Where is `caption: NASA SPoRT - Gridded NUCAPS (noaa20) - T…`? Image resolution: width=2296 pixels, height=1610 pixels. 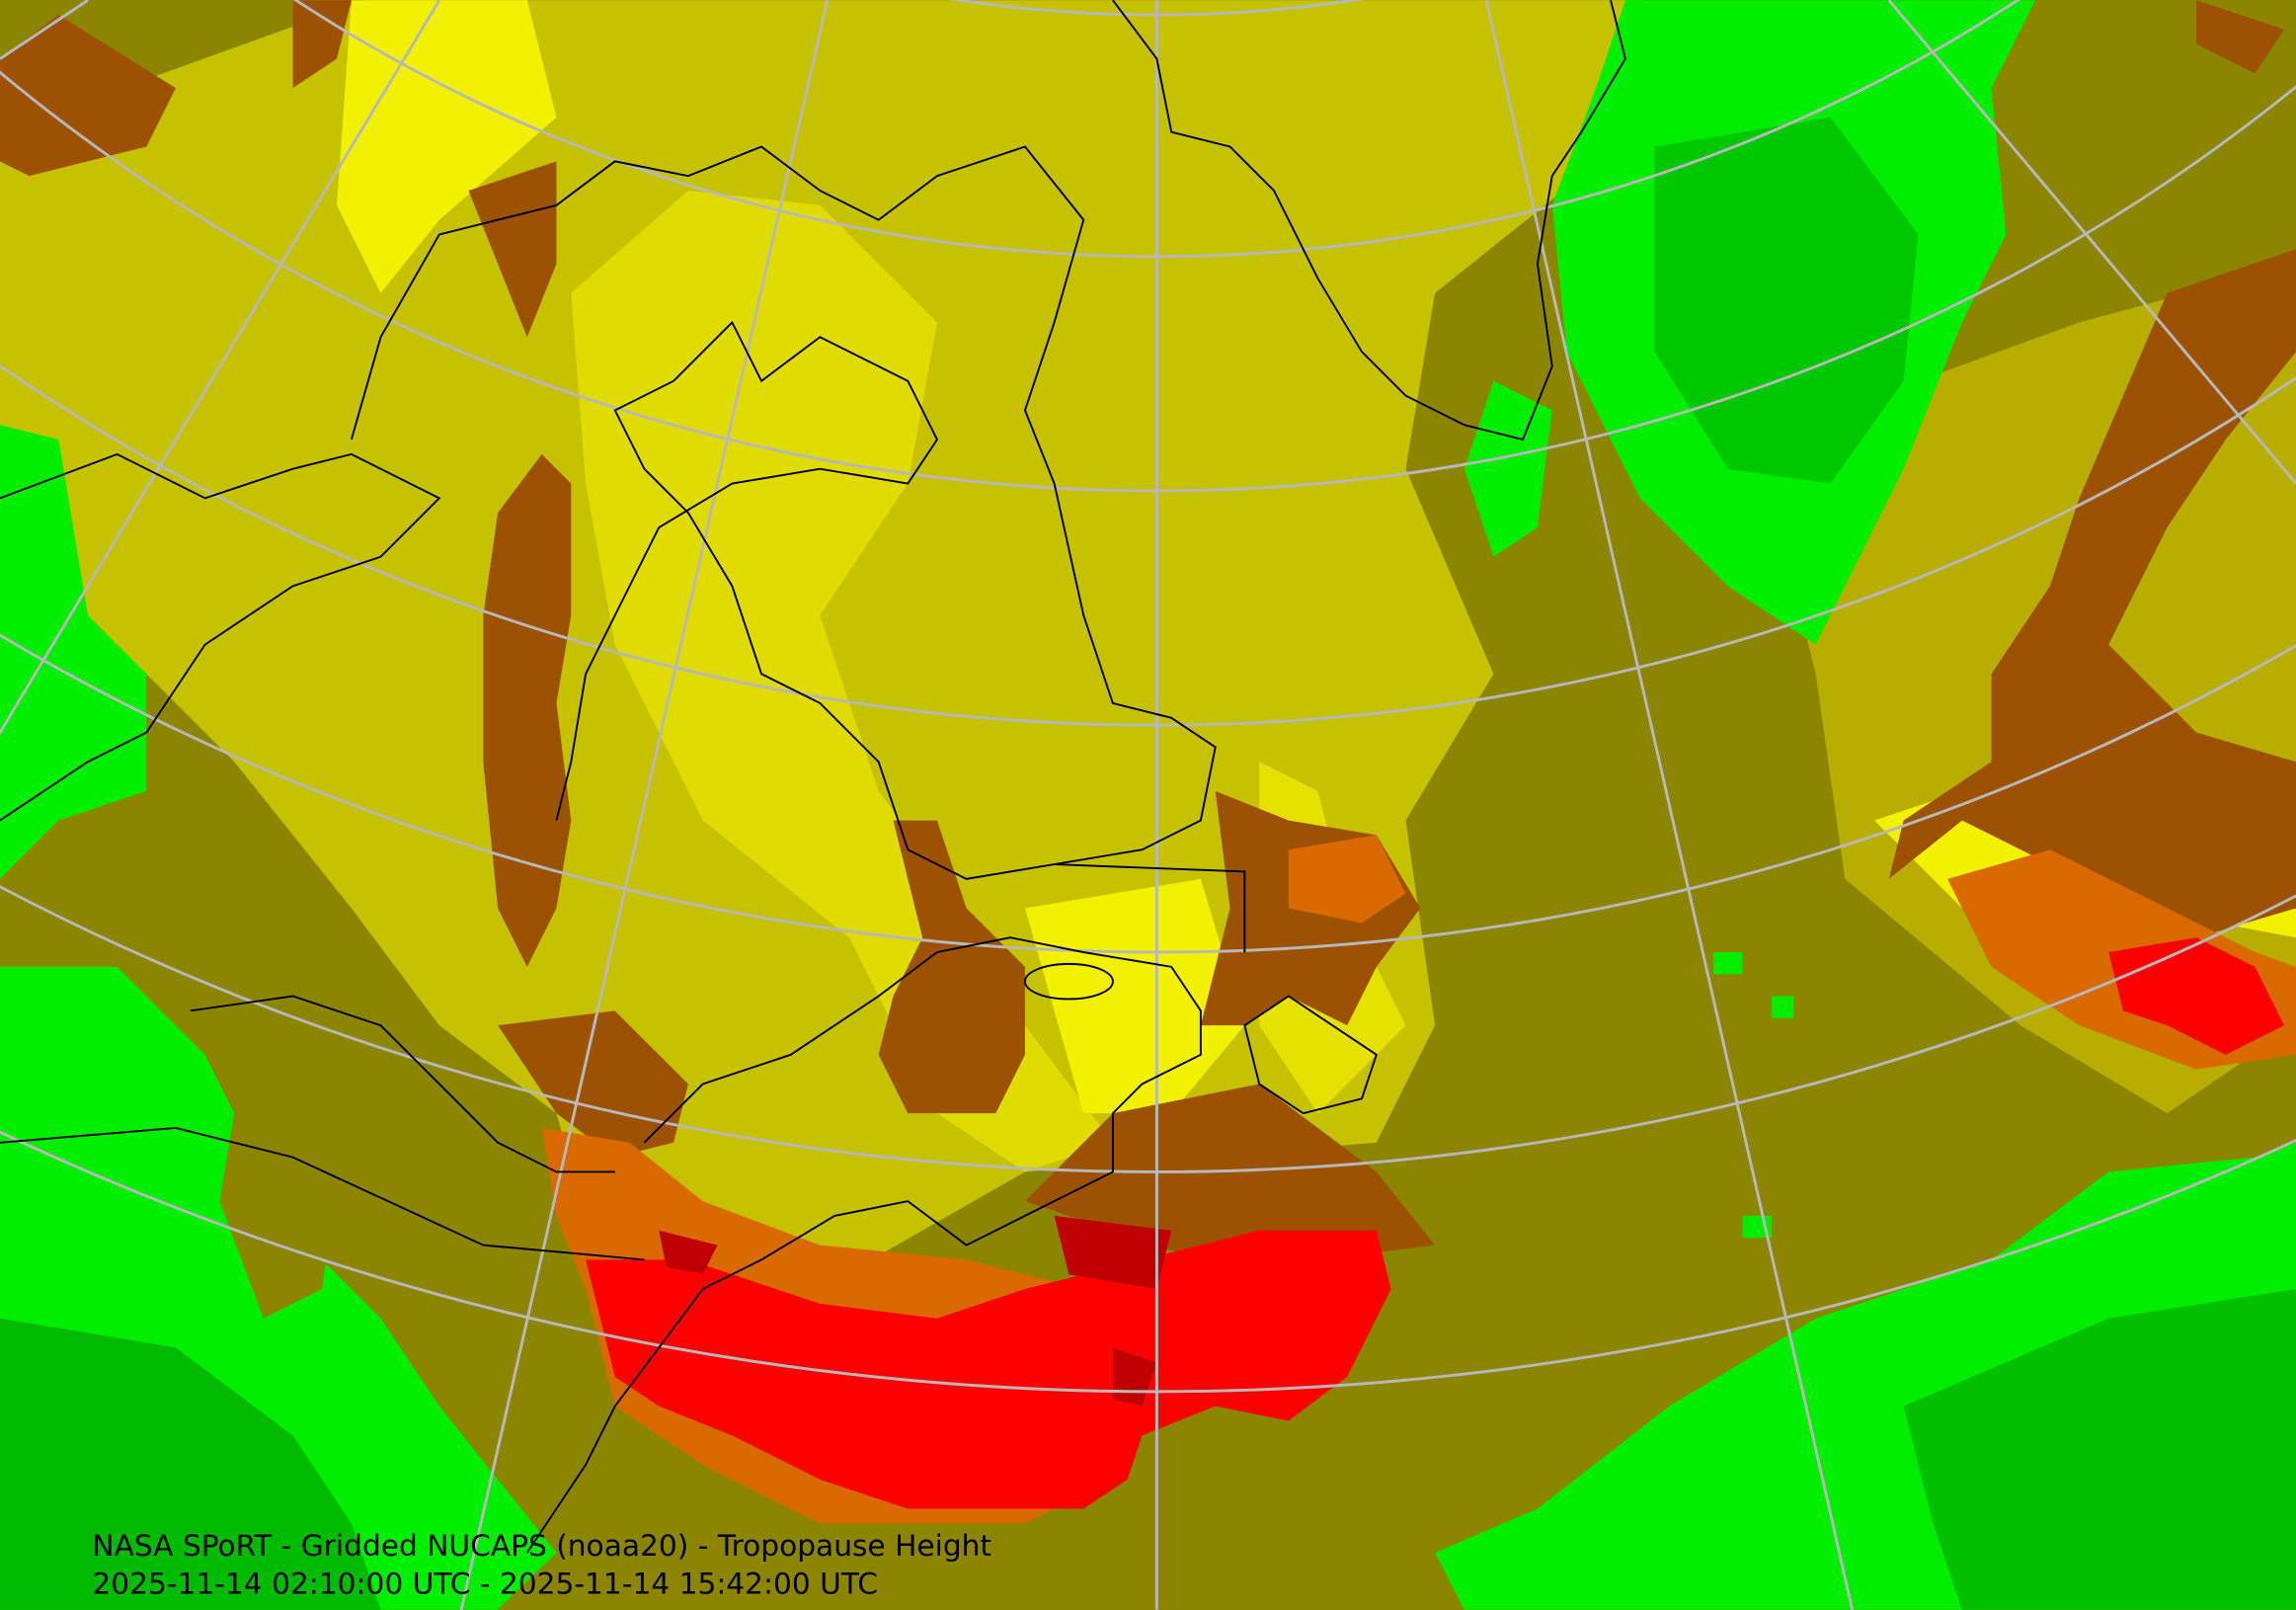
caption: NASA SPoRT - Gridded NUCAPS (noaa20) - T… is located at coordinates (542, 1564).